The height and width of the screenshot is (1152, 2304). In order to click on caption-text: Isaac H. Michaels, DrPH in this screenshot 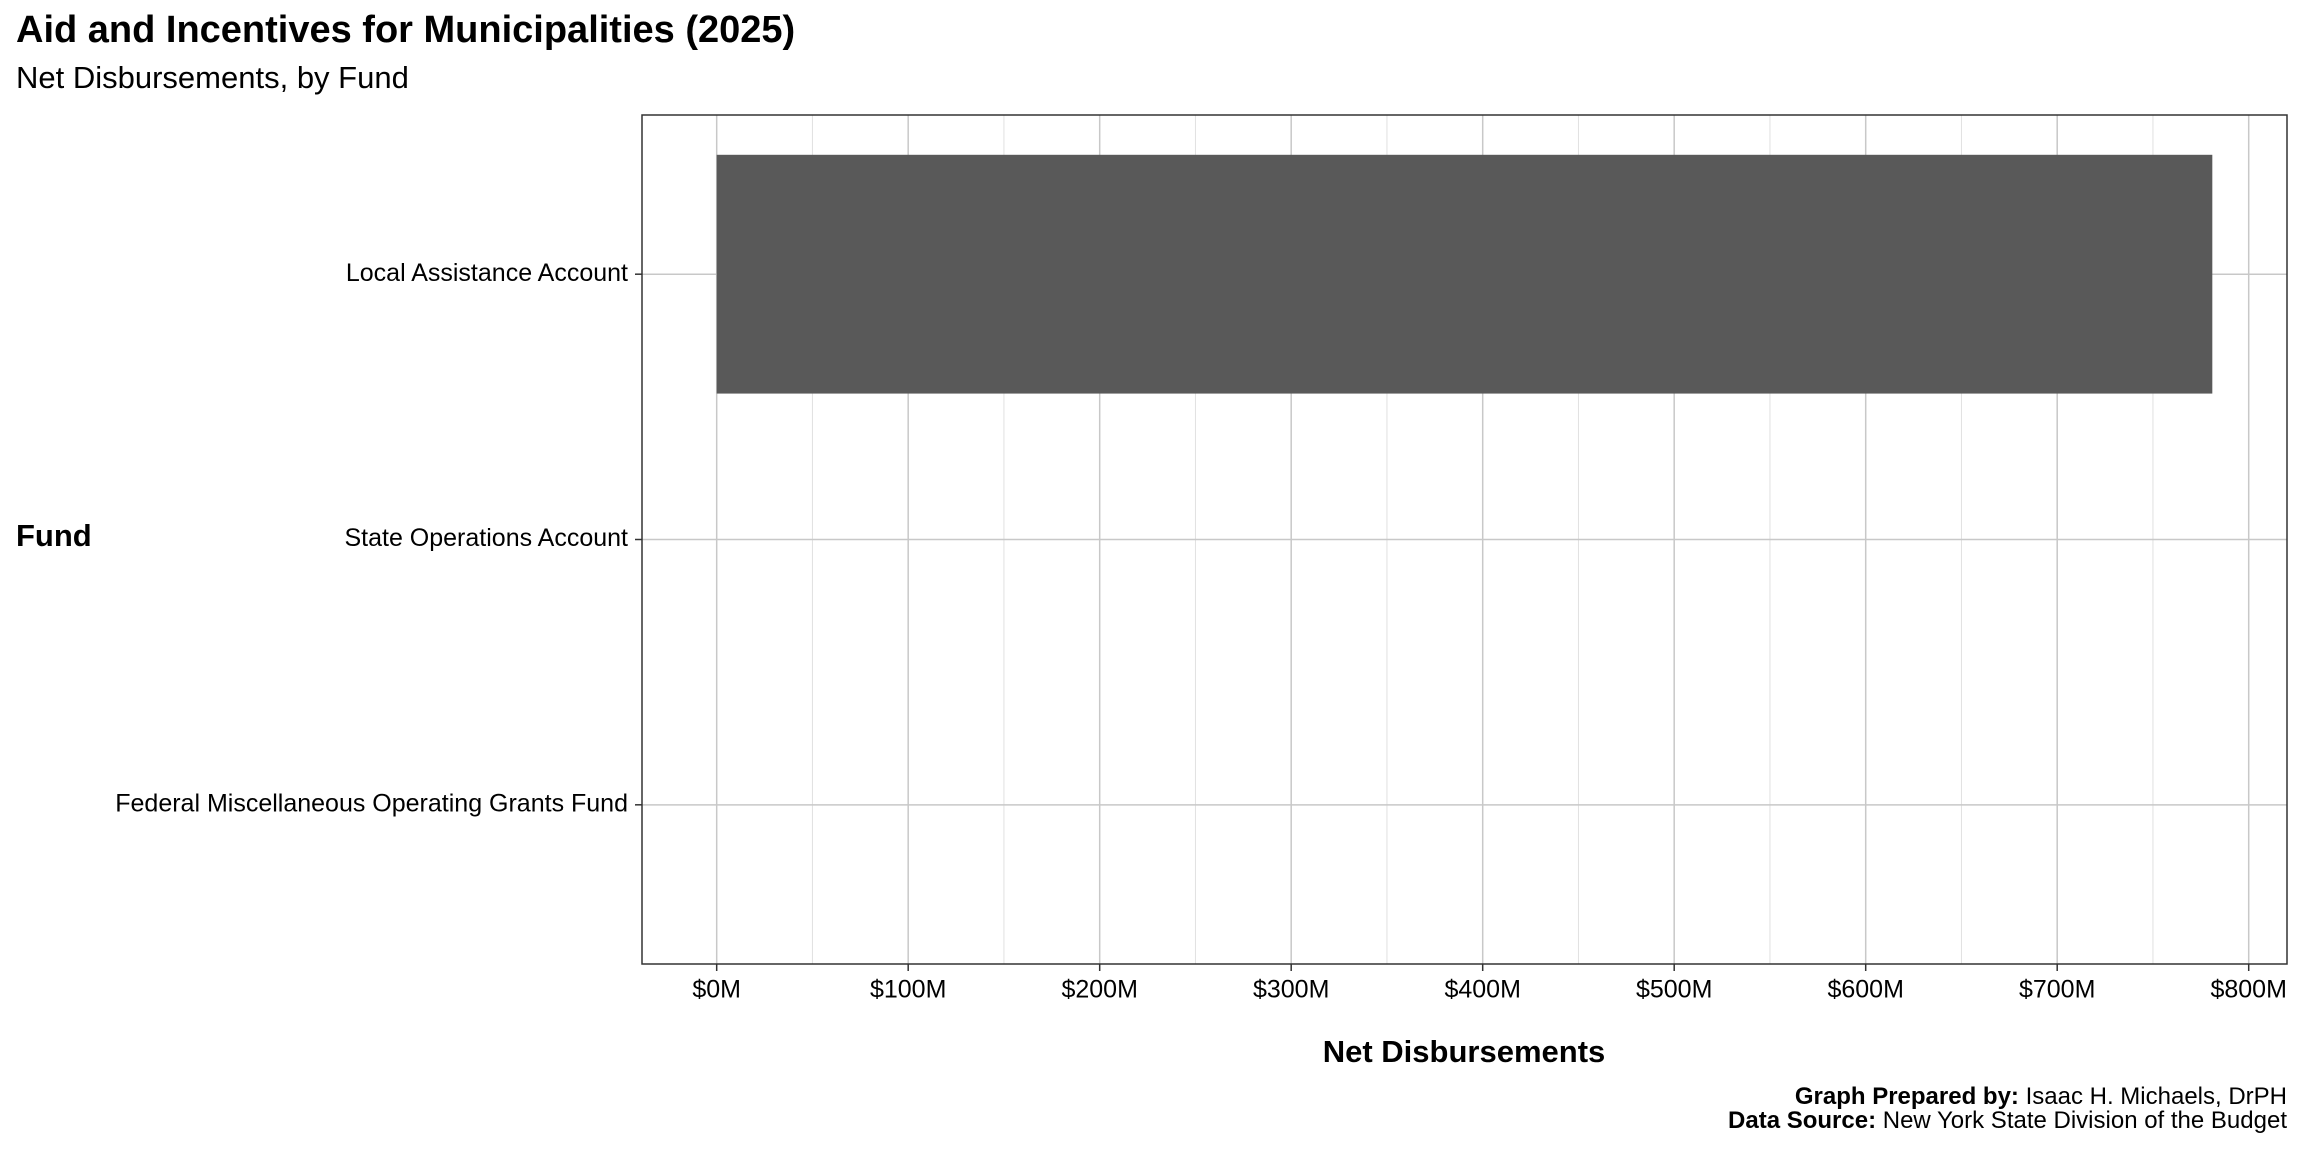, I will do `click(2156, 1096)`.